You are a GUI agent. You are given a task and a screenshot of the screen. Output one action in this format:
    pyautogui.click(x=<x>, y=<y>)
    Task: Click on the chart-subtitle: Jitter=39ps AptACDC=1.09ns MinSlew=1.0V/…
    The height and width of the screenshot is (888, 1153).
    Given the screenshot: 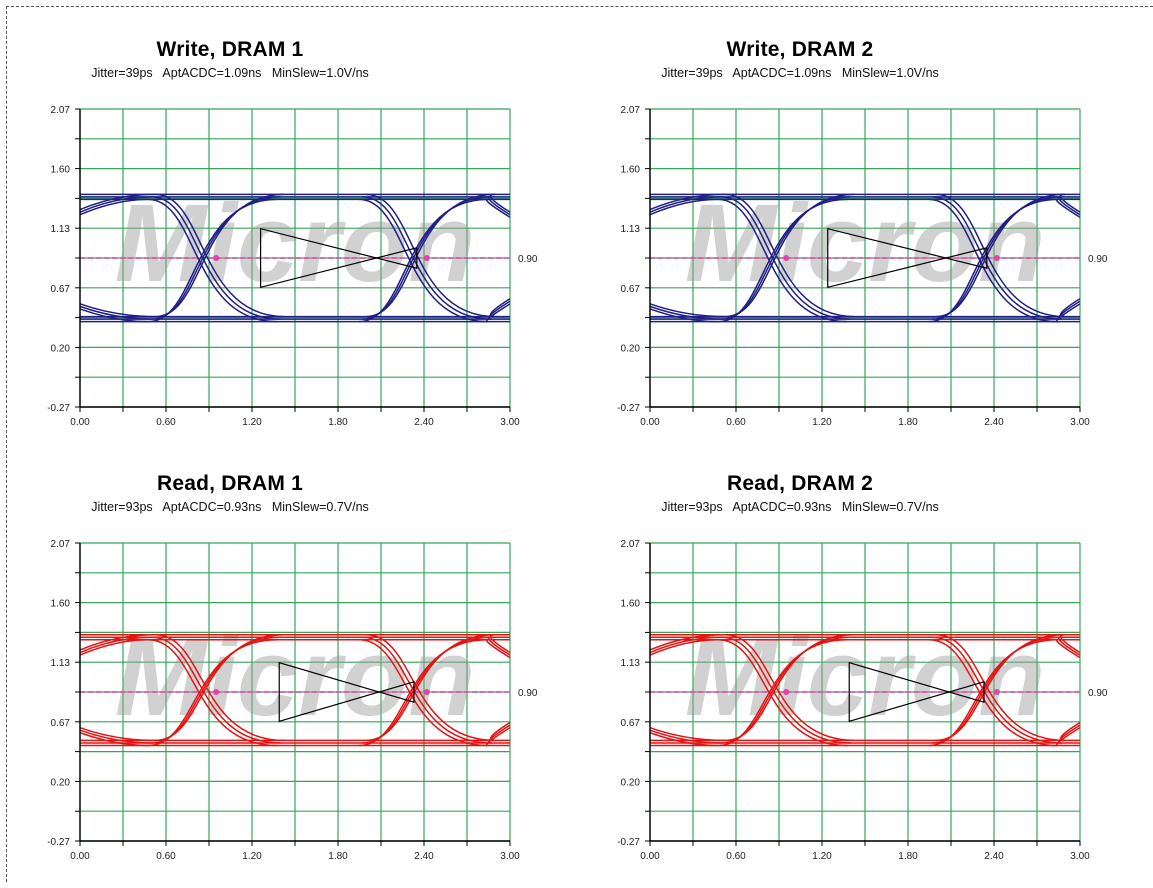 What is the action you would take?
    pyautogui.click(x=800, y=73)
    